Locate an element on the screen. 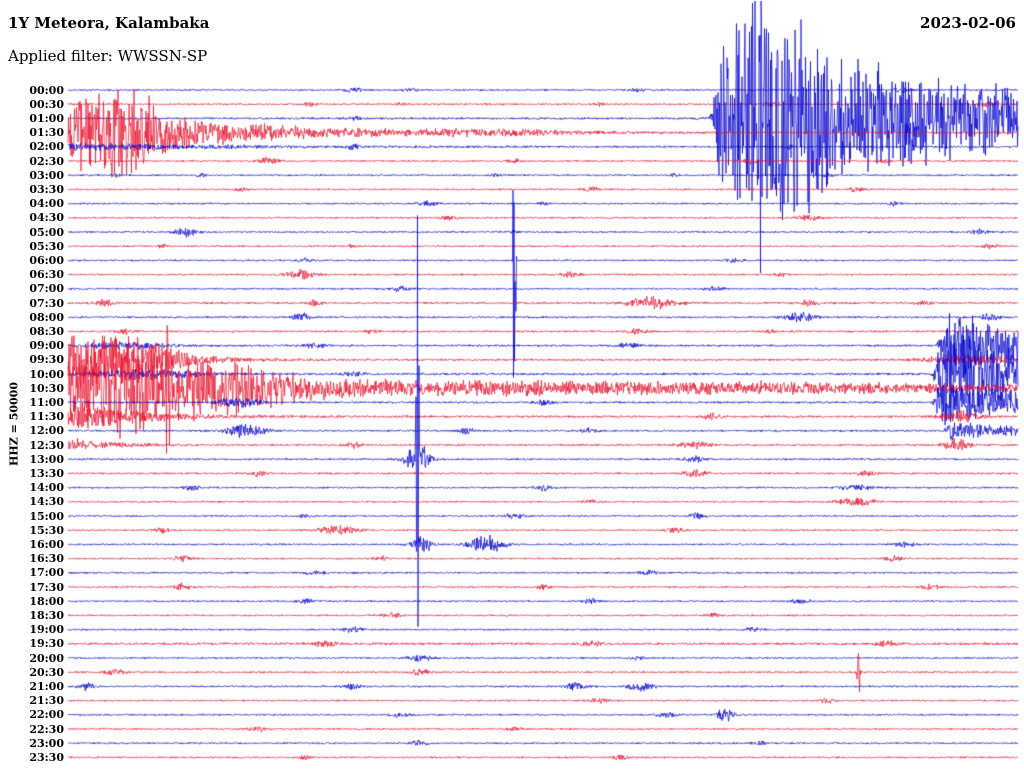 Image resolution: width=1024 pixels, height=780 pixels. time-label: 08:30 is located at coordinates (46, 331).